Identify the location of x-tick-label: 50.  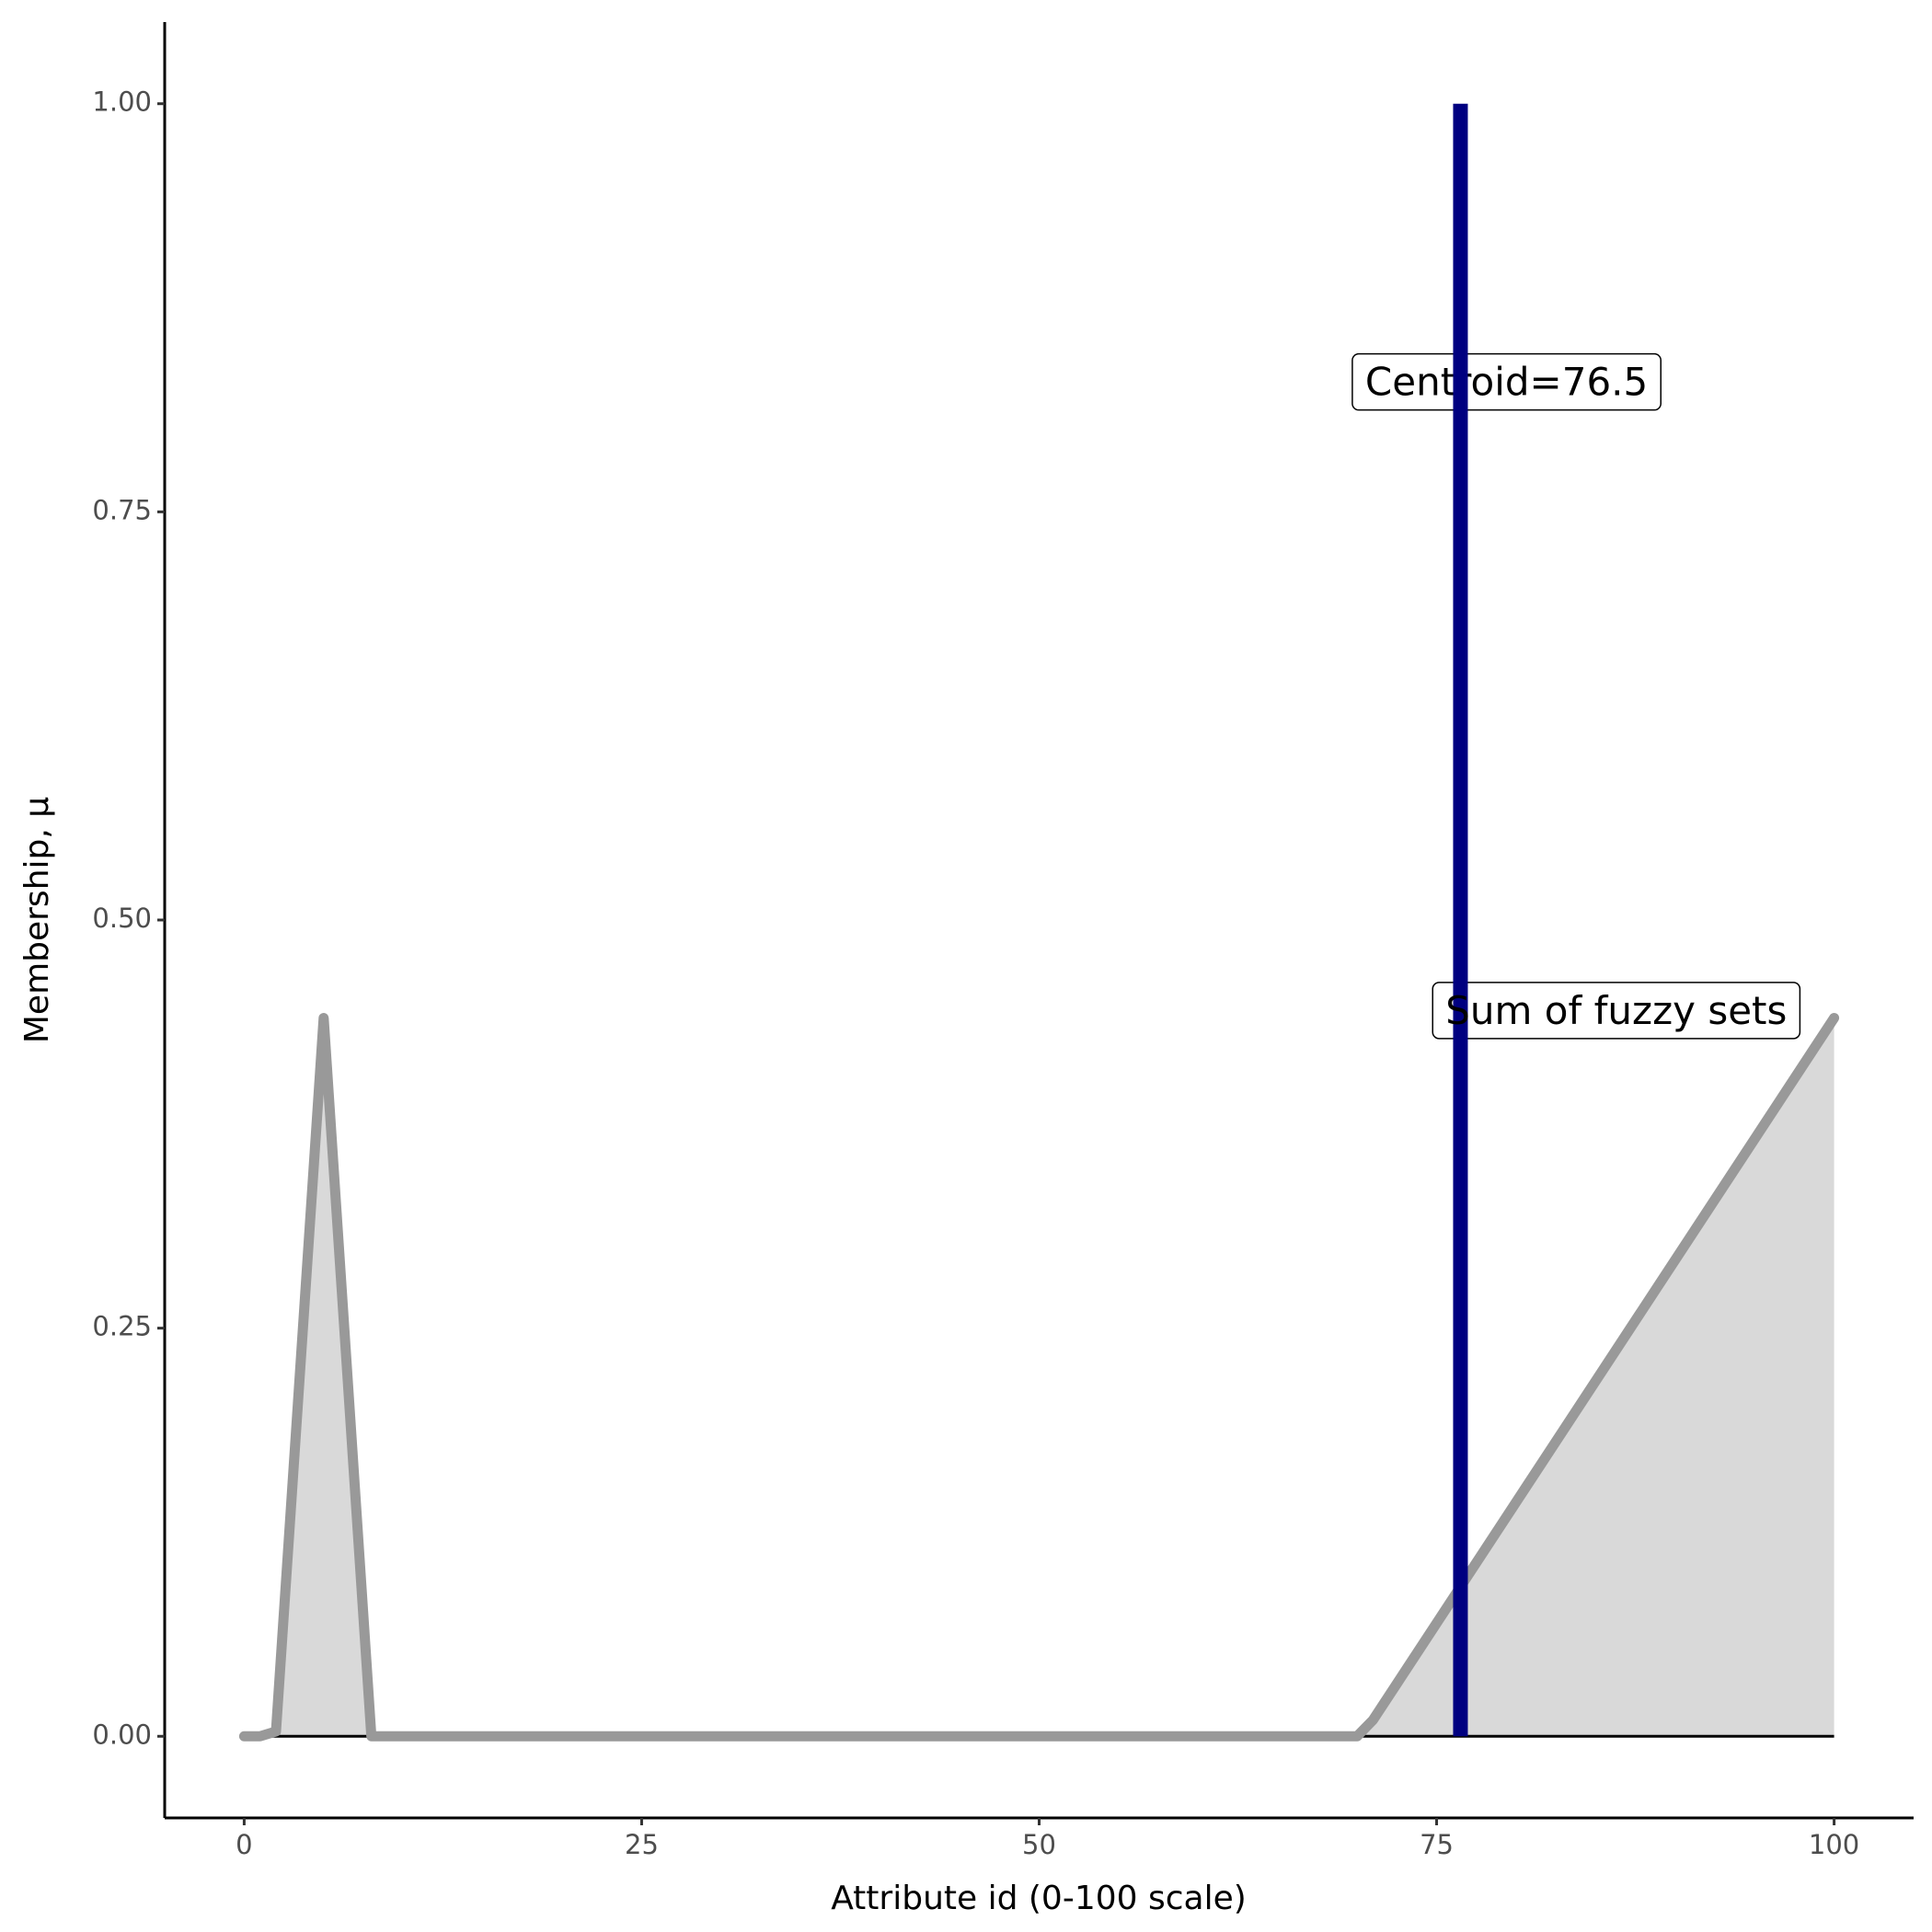
(1039, 1844).